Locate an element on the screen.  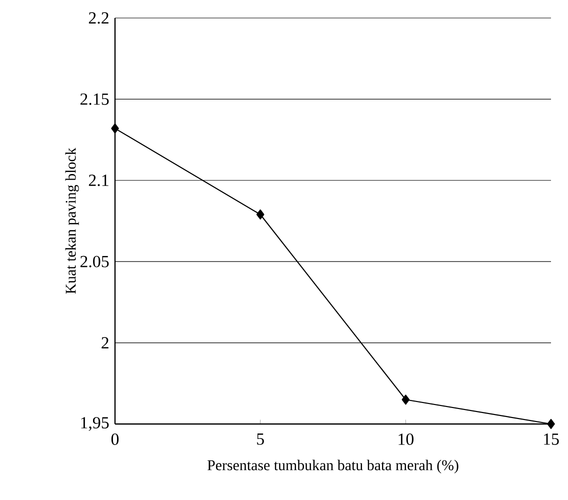
x-axis-title: Persentase tumbukan batu bata merah (%) is located at coordinates (333, 467).